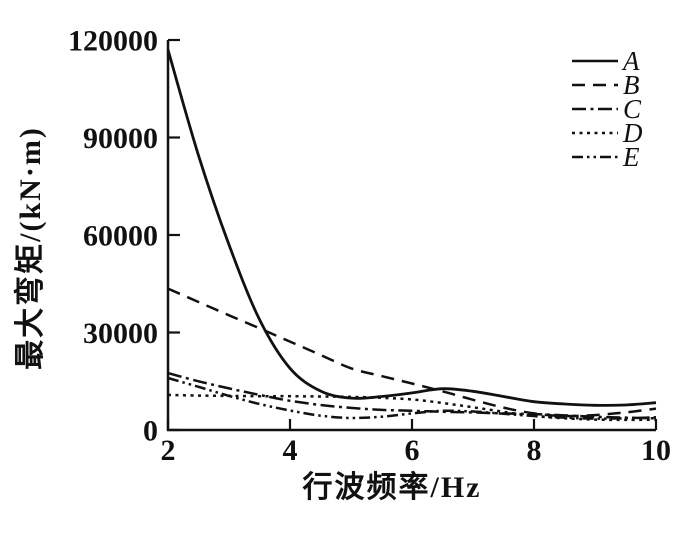 The image size is (696, 533). What do you see at coordinates (606, 157) in the screenshot?
I see `legend-item-e: E` at bounding box center [606, 157].